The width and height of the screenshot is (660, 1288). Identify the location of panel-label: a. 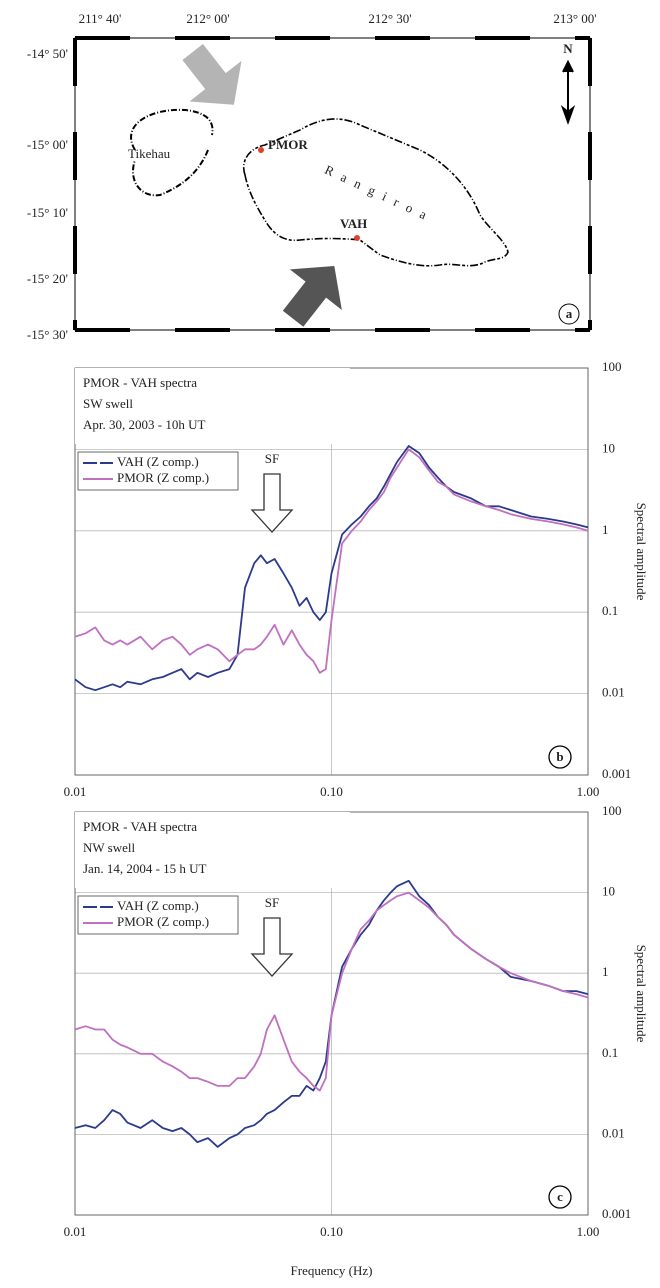
(569, 313).